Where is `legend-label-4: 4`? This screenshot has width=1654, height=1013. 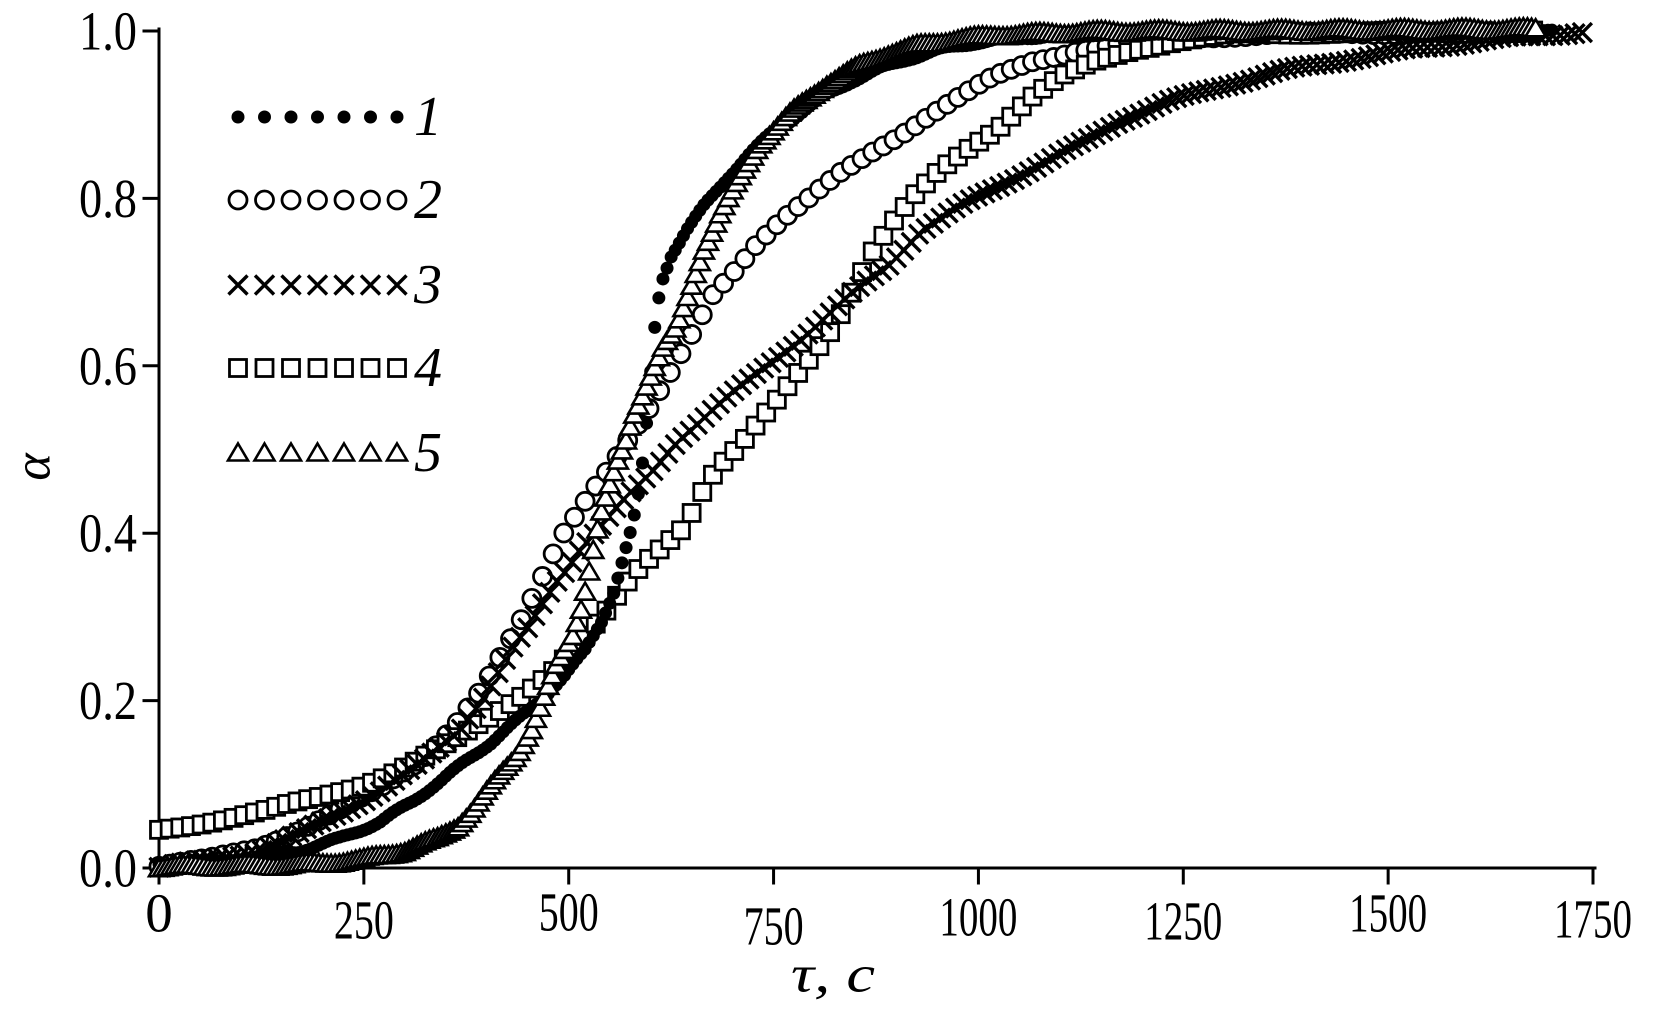 legend-label-4: 4 is located at coordinates (428, 368).